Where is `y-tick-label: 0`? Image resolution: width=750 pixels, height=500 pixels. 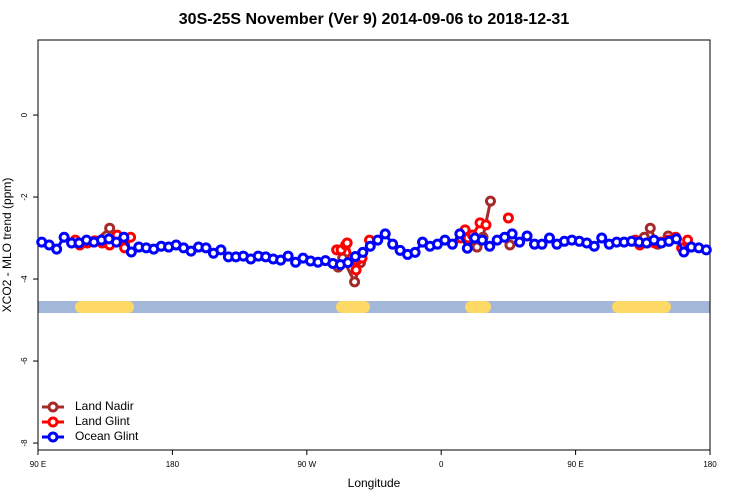 y-tick-label: 0 is located at coordinates (24, 114).